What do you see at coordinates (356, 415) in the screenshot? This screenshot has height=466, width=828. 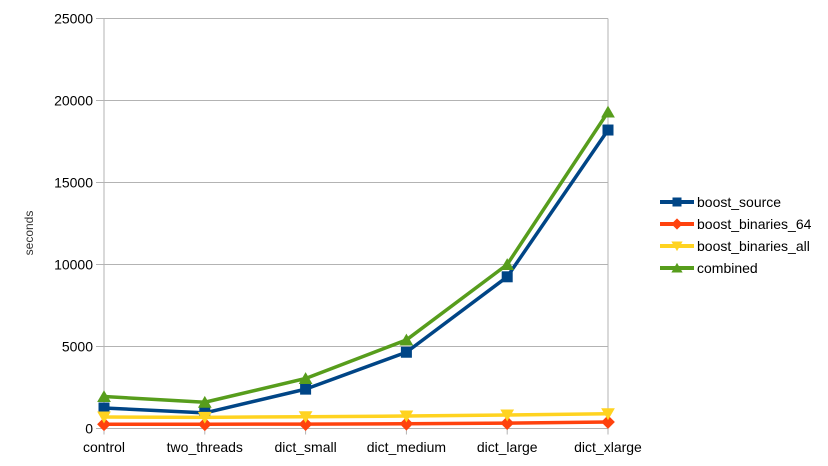 I see `series-line-boost_binaries_all` at bounding box center [356, 415].